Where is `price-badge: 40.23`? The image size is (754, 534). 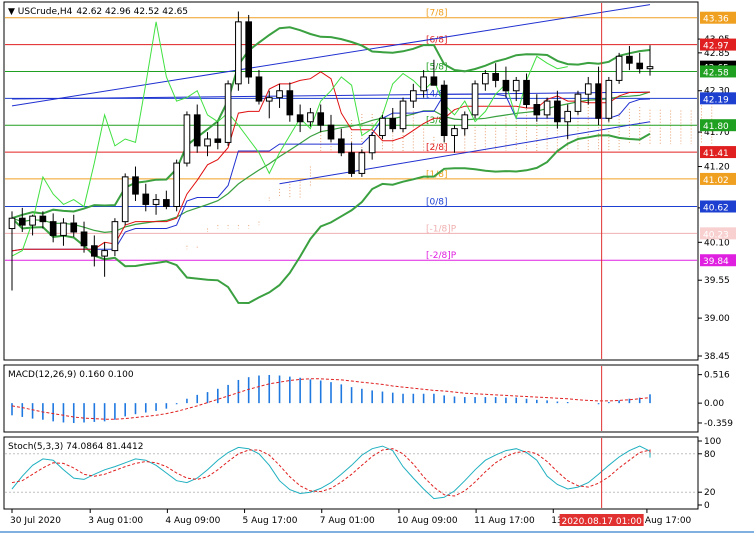 price-badge: 40.23 is located at coordinates (718, 233).